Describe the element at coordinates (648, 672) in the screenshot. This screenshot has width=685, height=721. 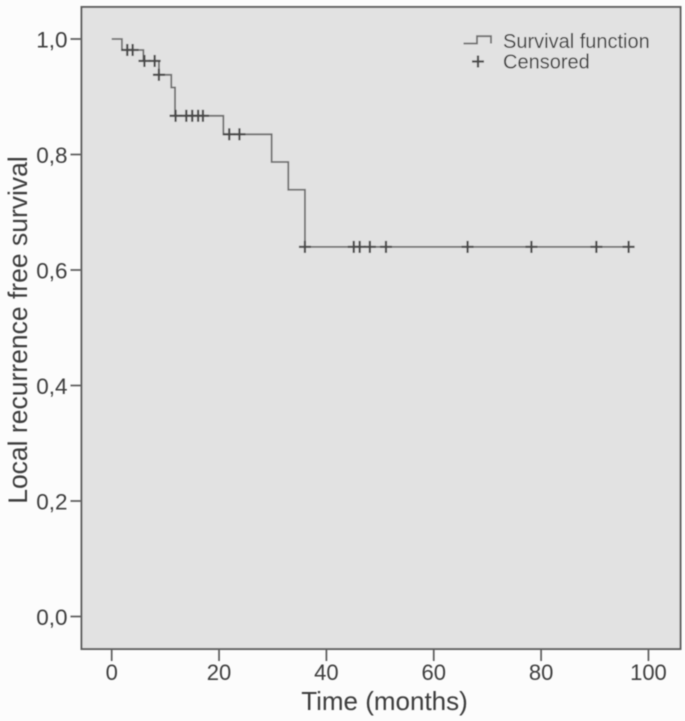
I see `x-tick-label: 100` at that location.